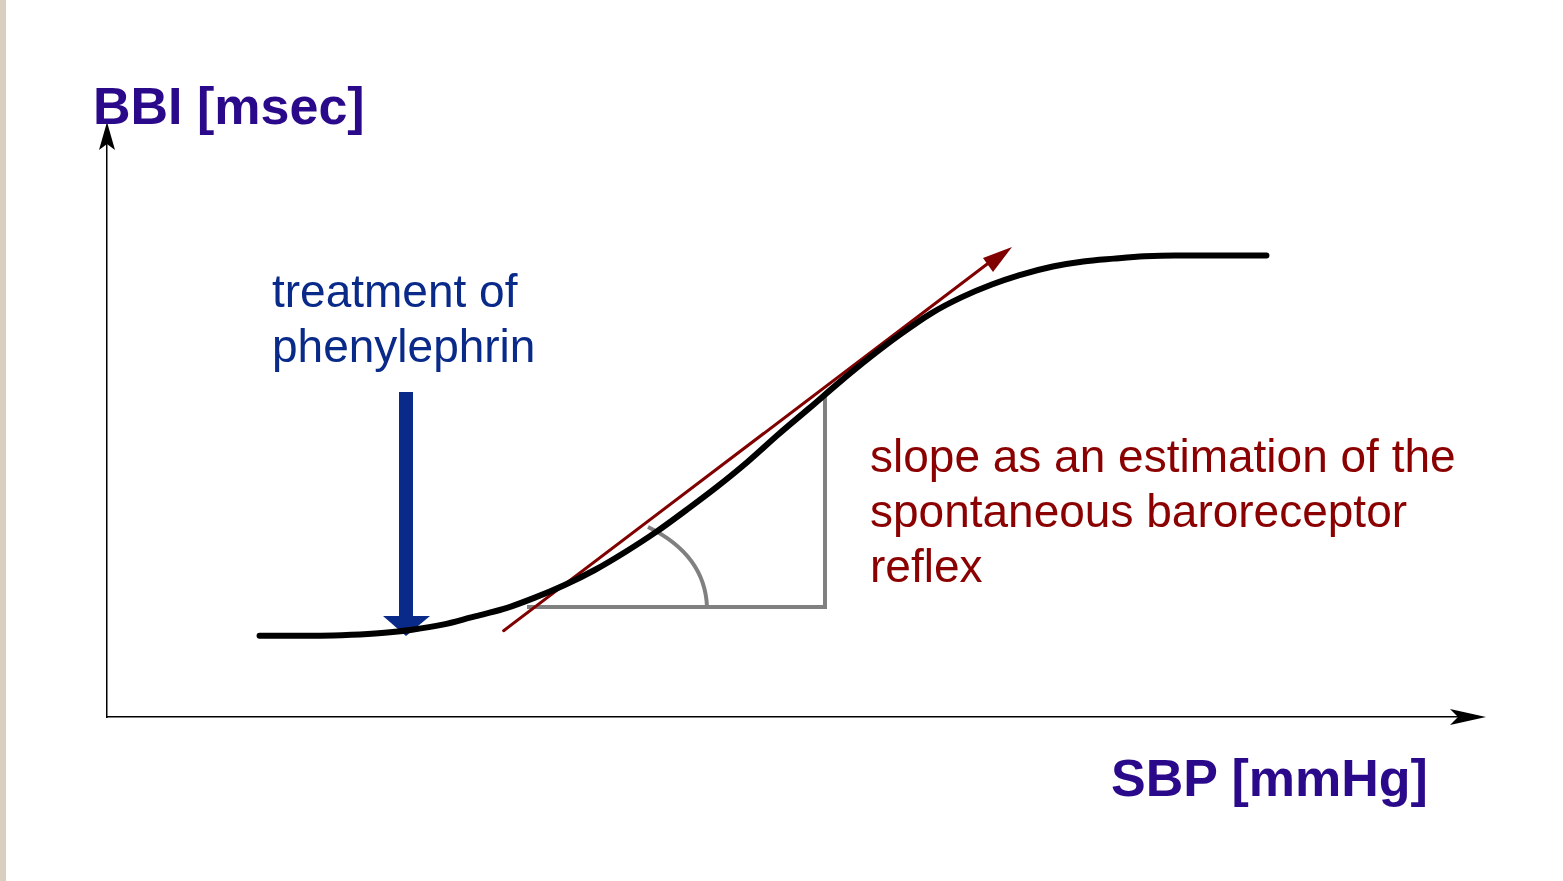 The image size is (1563, 881). I want to click on x-axis-title: SBP [mmHg], so click(1269, 778).